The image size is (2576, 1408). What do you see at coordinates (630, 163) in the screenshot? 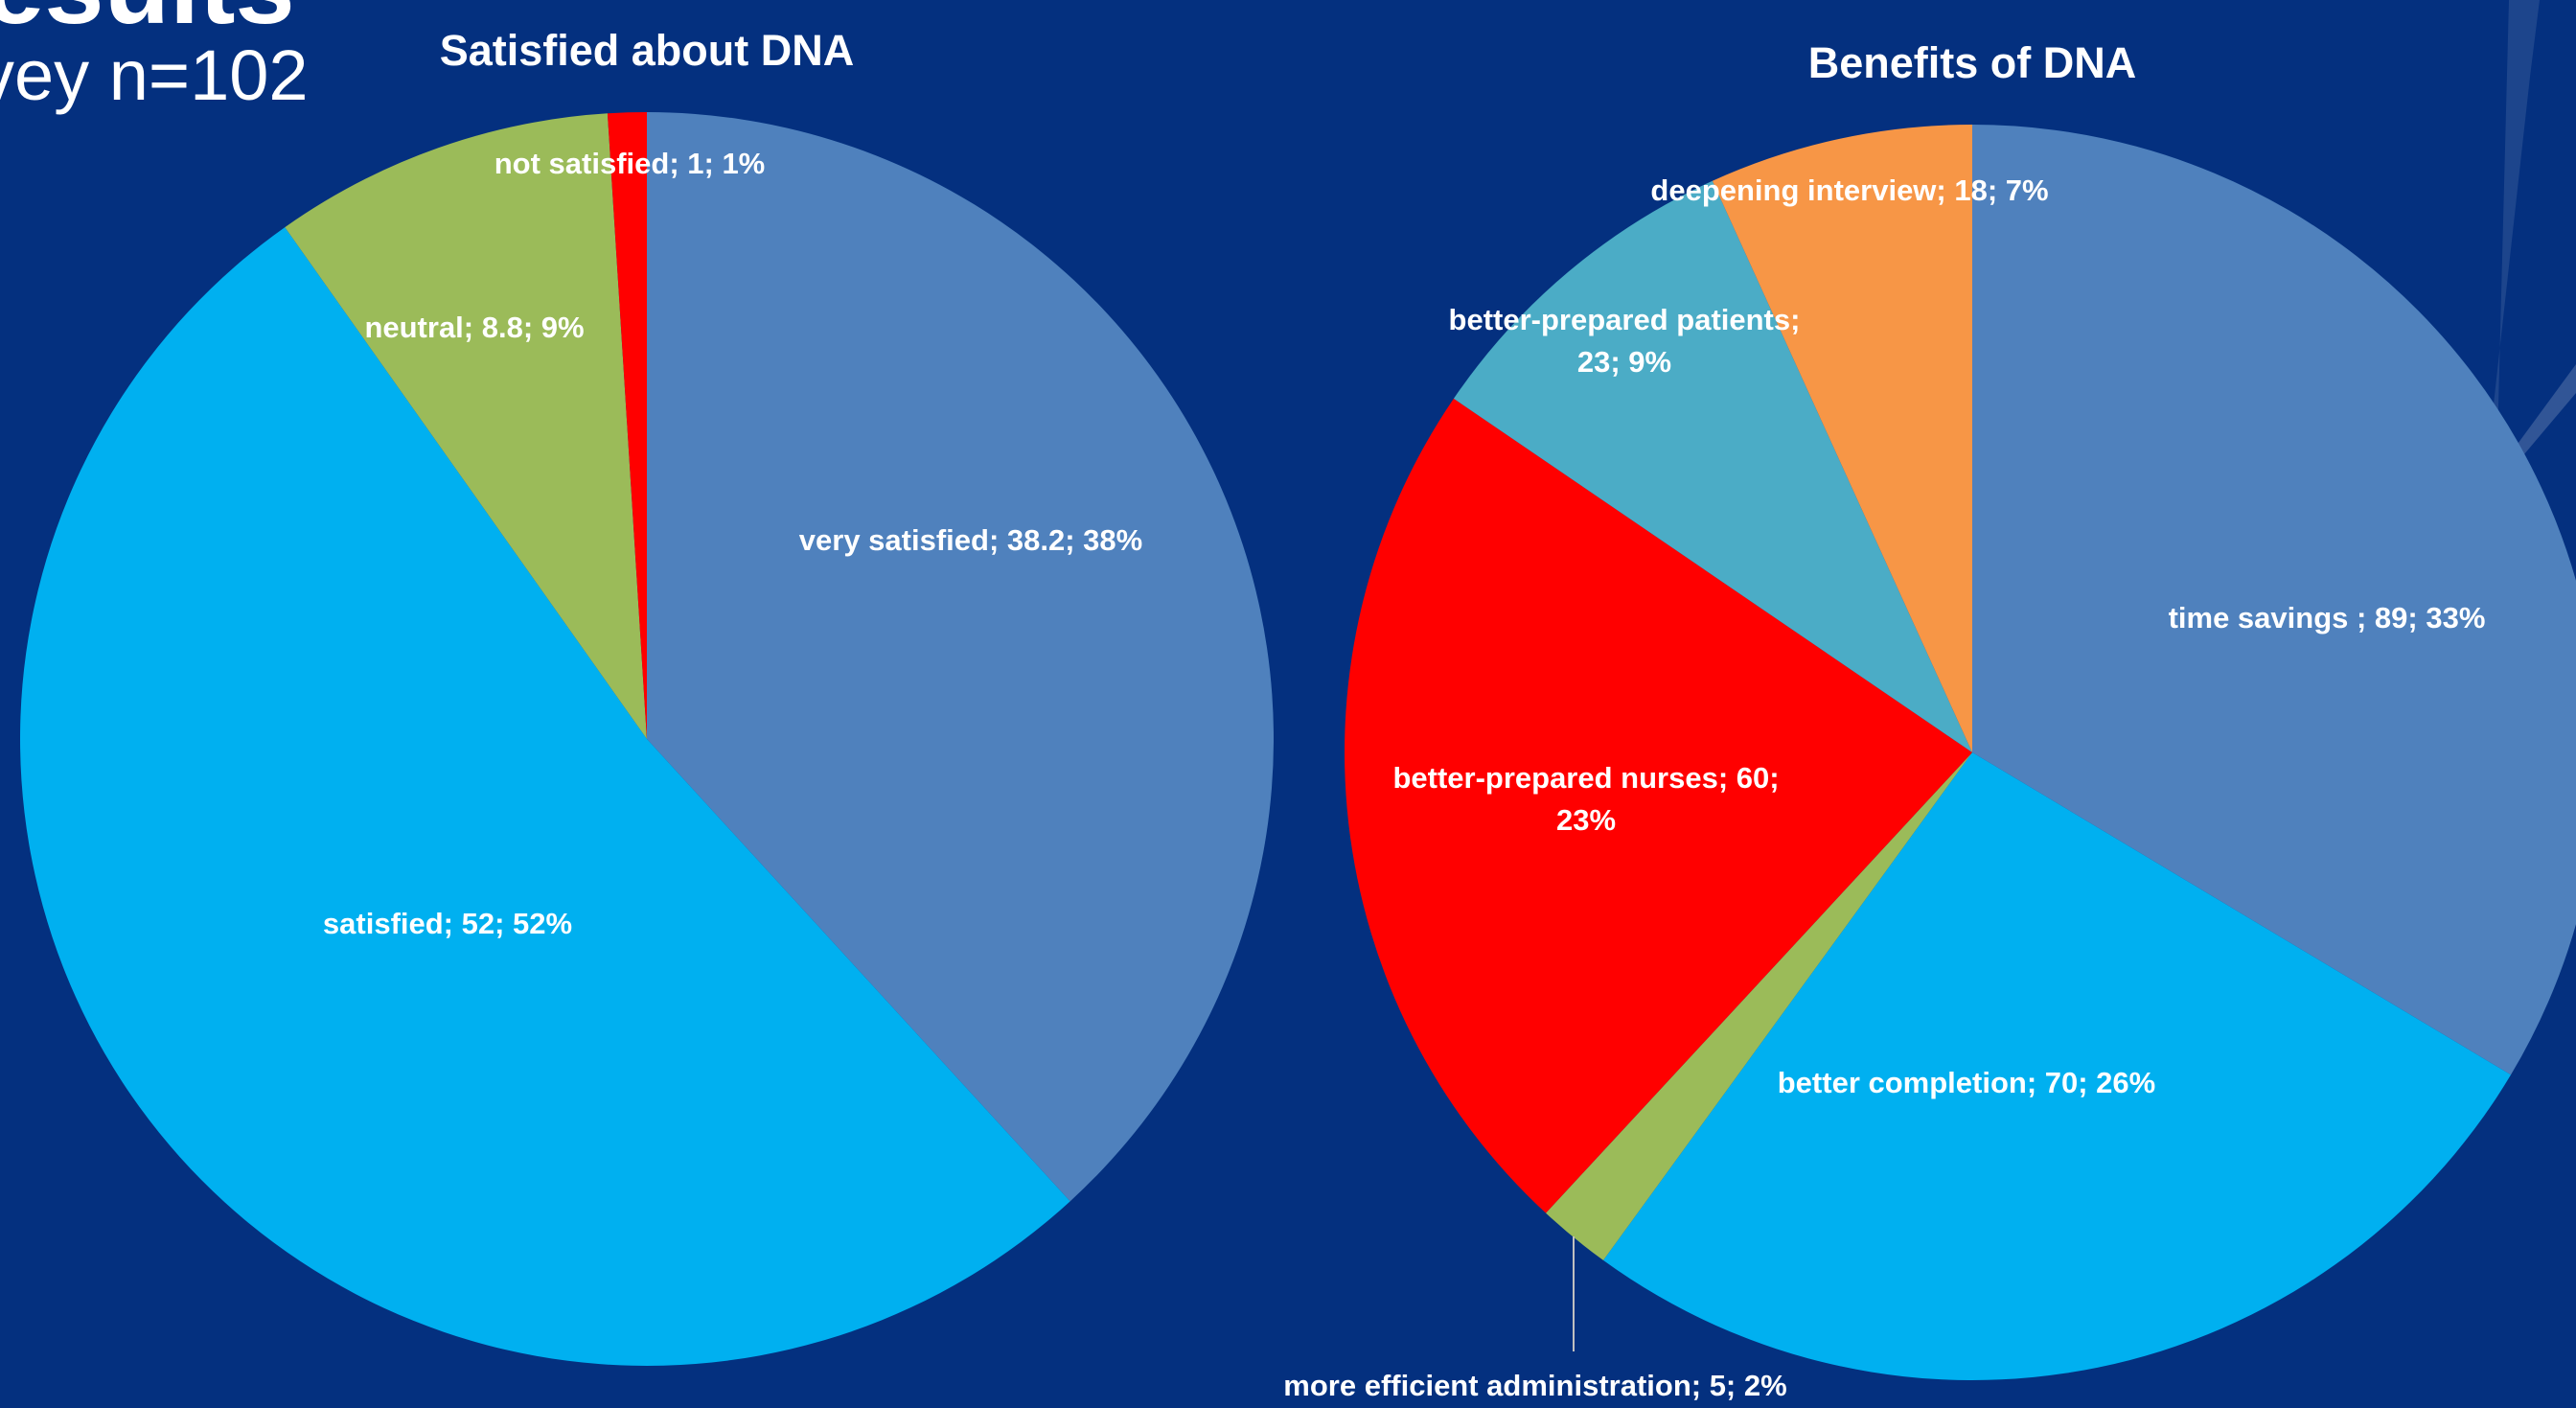
I see `slice-label-not-satisfied: not satisfied; 1; 1%` at bounding box center [630, 163].